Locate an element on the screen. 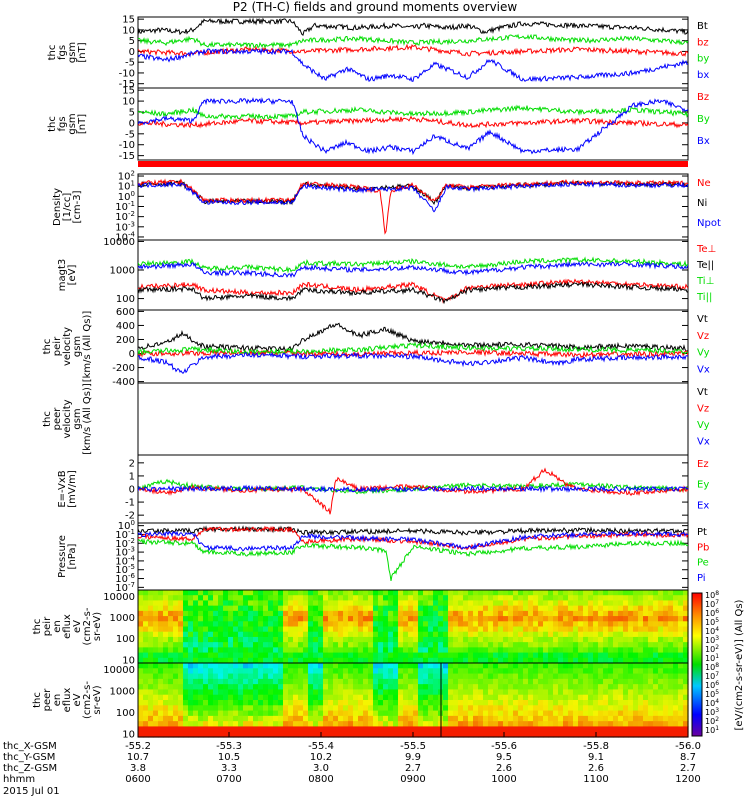 The height and width of the screenshot is (800, 750). y-axis-label: thc is located at coordinates (47, 419).